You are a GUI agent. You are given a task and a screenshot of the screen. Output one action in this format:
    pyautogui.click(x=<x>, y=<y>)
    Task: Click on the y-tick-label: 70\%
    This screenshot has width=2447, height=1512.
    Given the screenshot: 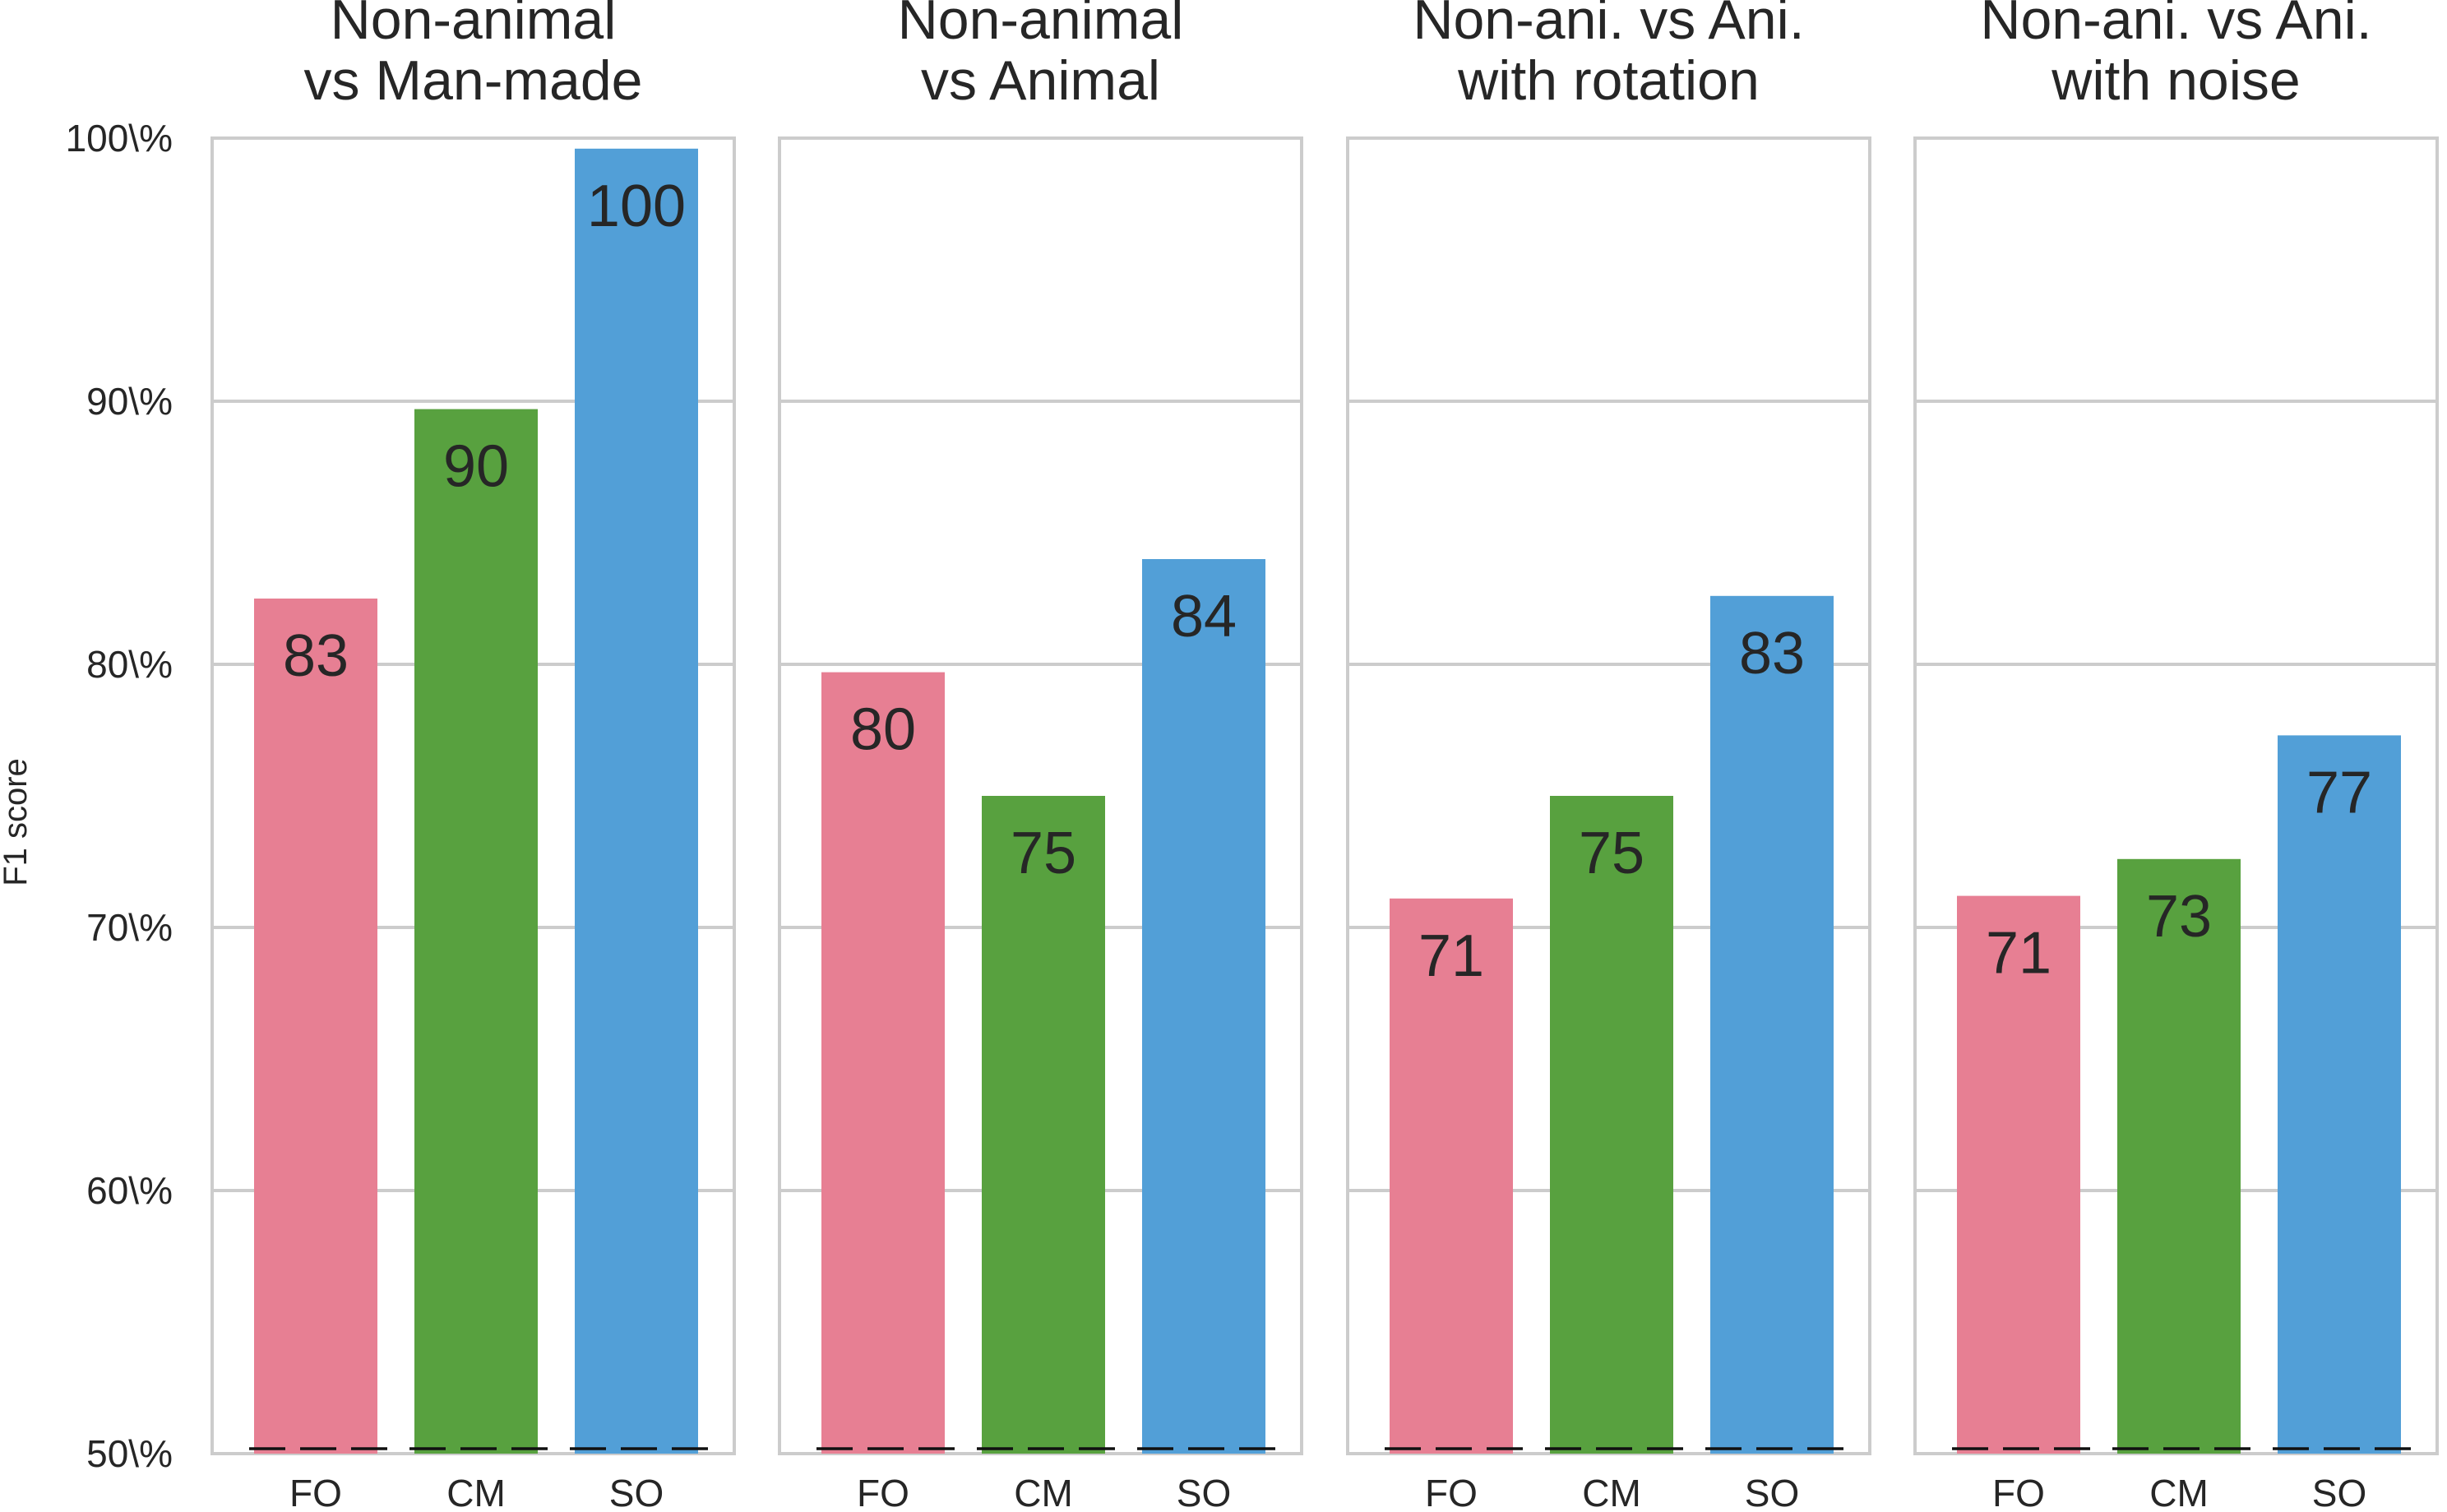 What is the action you would take?
    pyautogui.click(x=129, y=927)
    